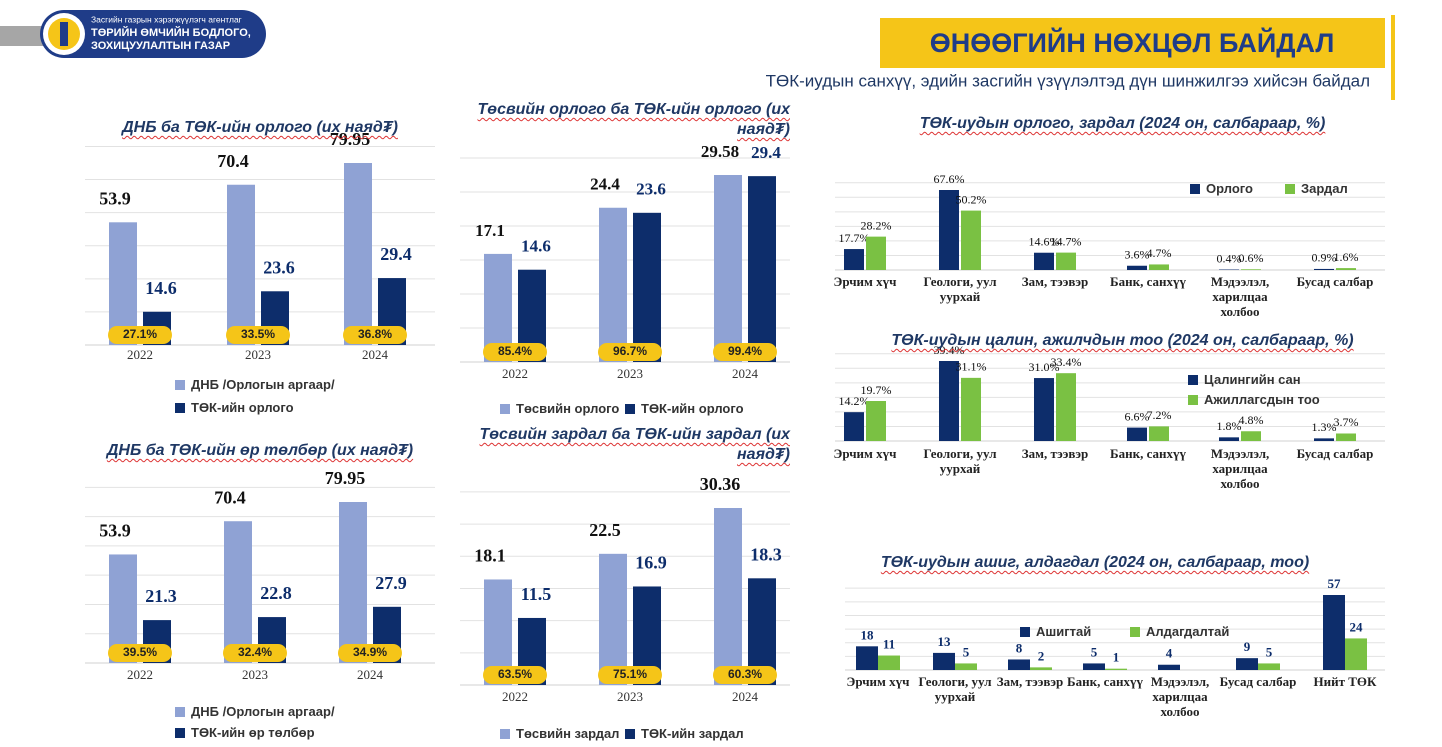 The width and height of the screenshot is (1442, 747). I want to click on page-title: ӨНӨӨГИЙН НӨХЦӨЛ БАЙДАЛ, so click(1132, 42).